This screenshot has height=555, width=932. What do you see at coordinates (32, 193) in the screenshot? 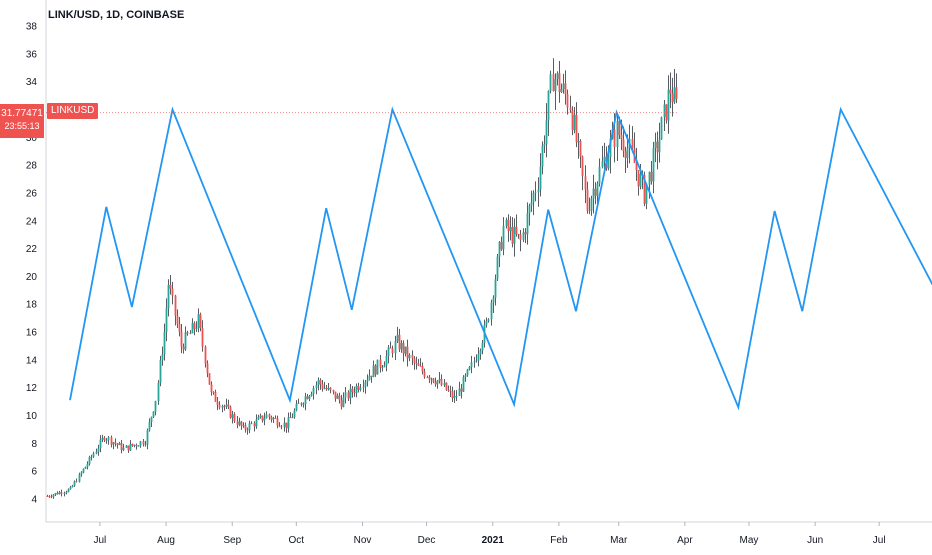
I see `y-tick-label: 26` at bounding box center [32, 193].